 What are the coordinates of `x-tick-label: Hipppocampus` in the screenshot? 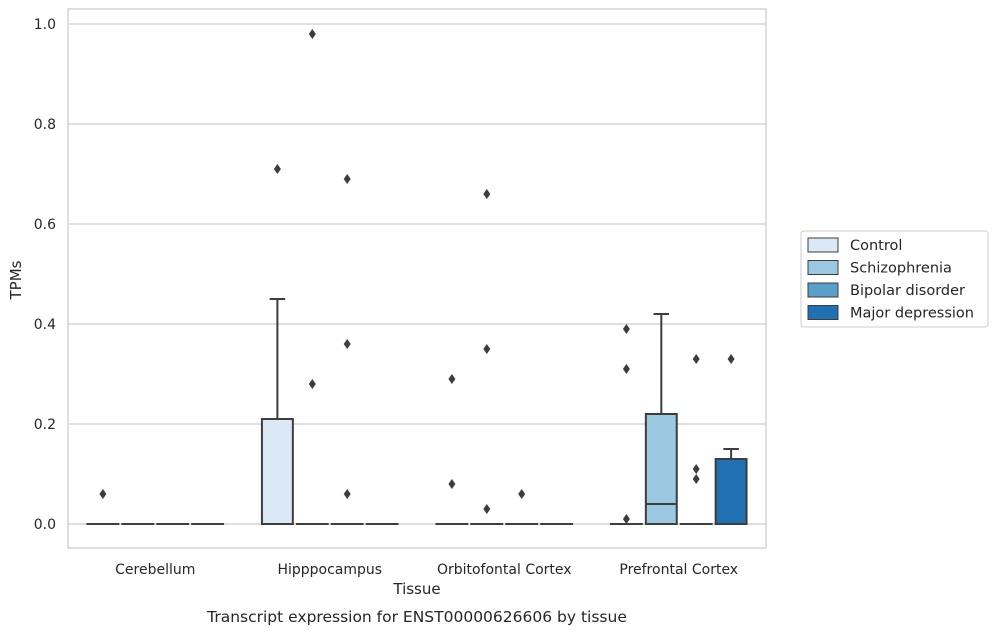 It's located at (329, 570).